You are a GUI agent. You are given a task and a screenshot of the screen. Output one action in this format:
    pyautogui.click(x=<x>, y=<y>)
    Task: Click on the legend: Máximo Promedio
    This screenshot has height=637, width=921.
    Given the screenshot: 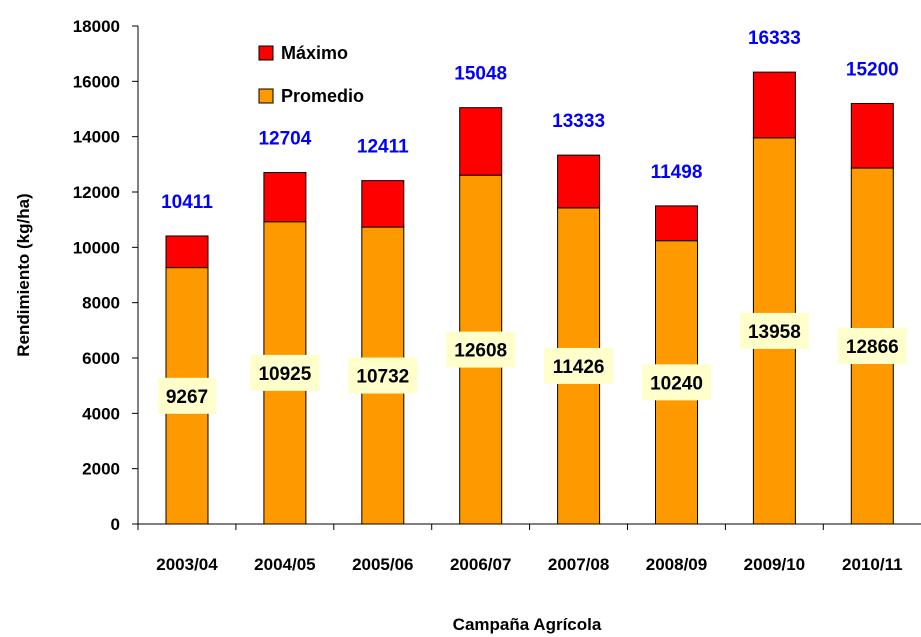 What is the action you would take?
    pyautogui.click(x=311, y=74)
    